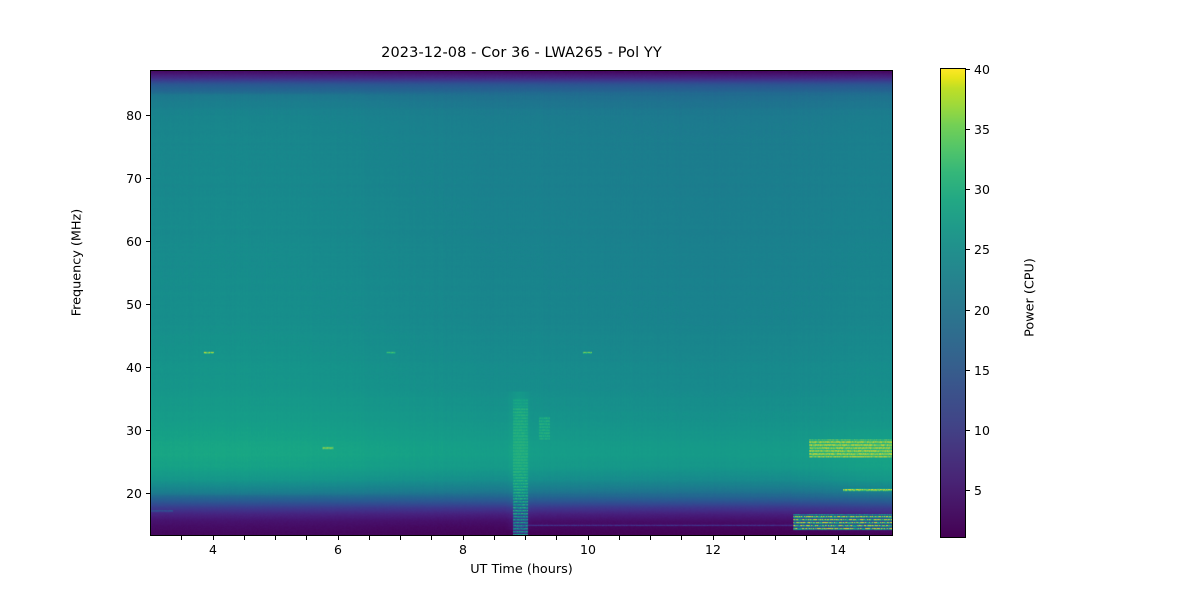  I want to click on colorbar, so click(953, 303).